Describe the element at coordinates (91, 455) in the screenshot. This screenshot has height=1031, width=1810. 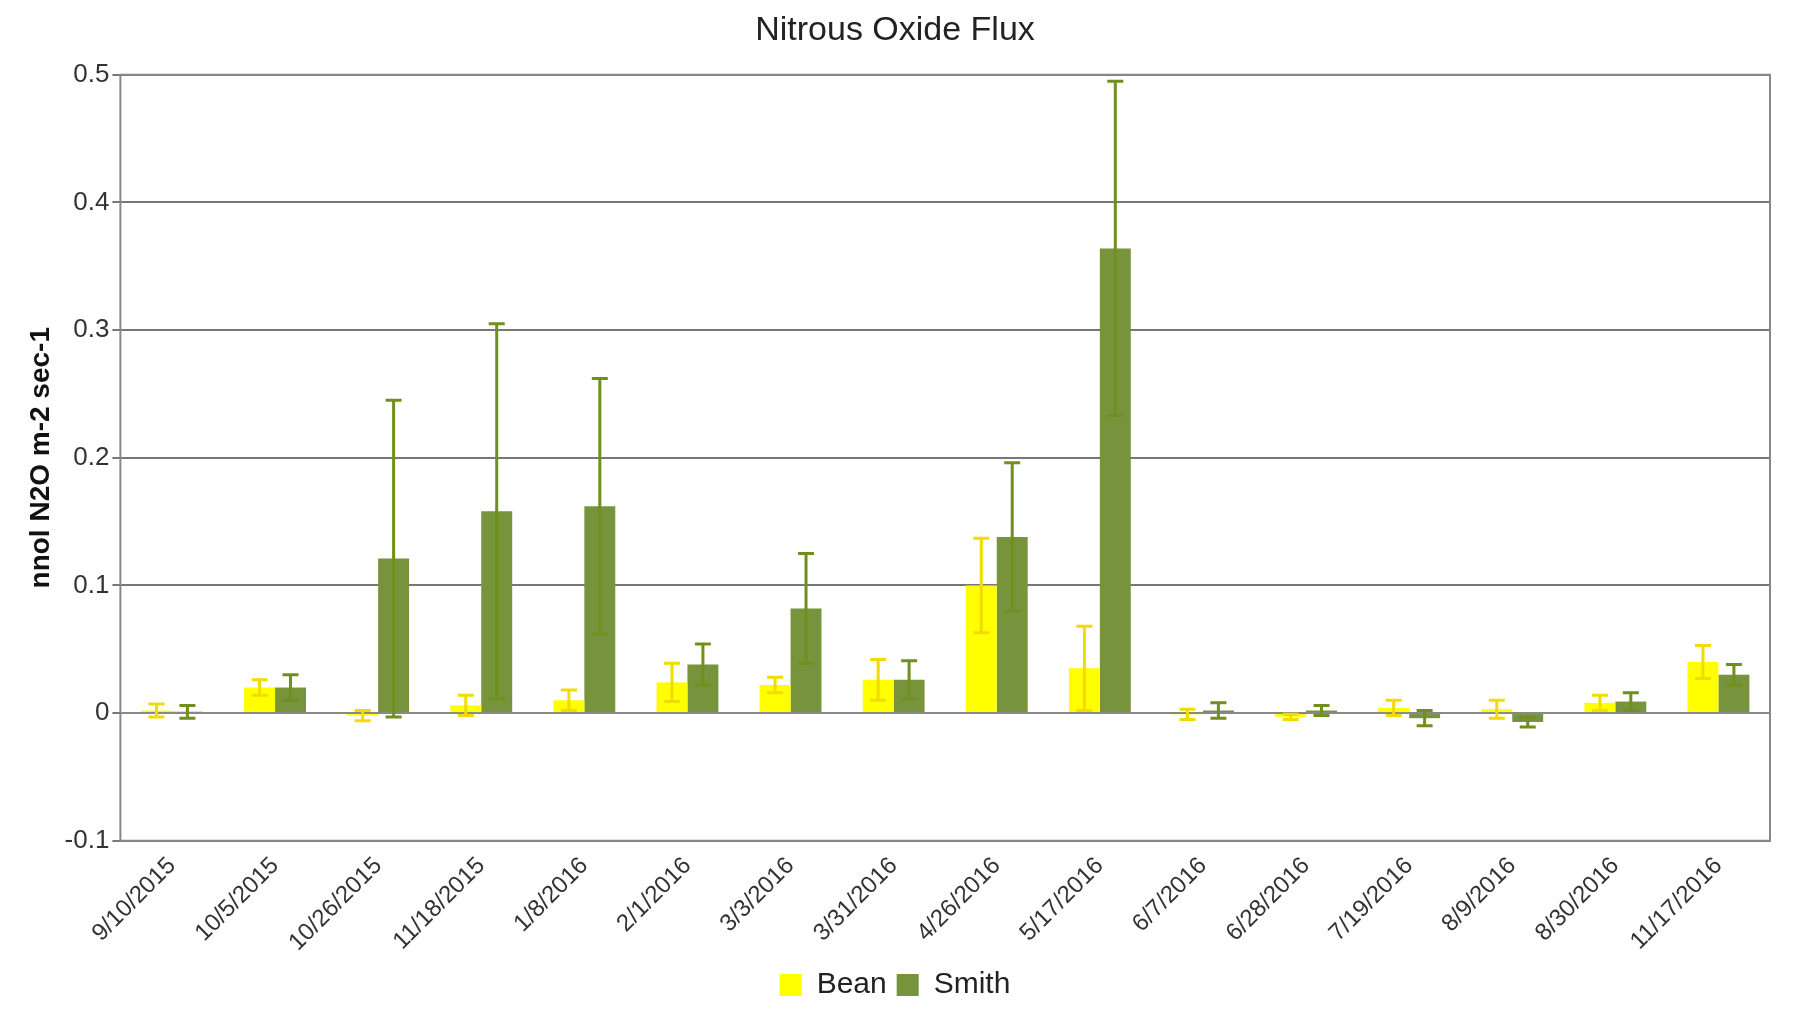
I see `y-tick-label: 0.2` at that location.